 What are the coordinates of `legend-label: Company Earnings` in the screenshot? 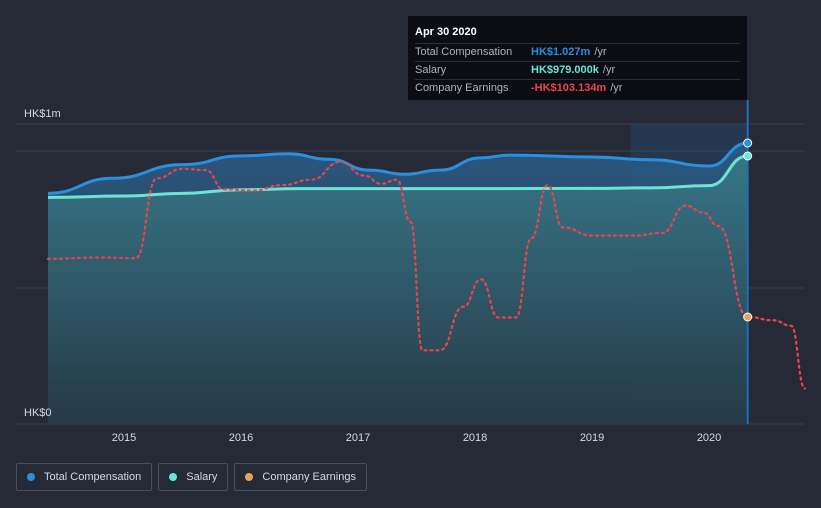 It's located at (309, 477).